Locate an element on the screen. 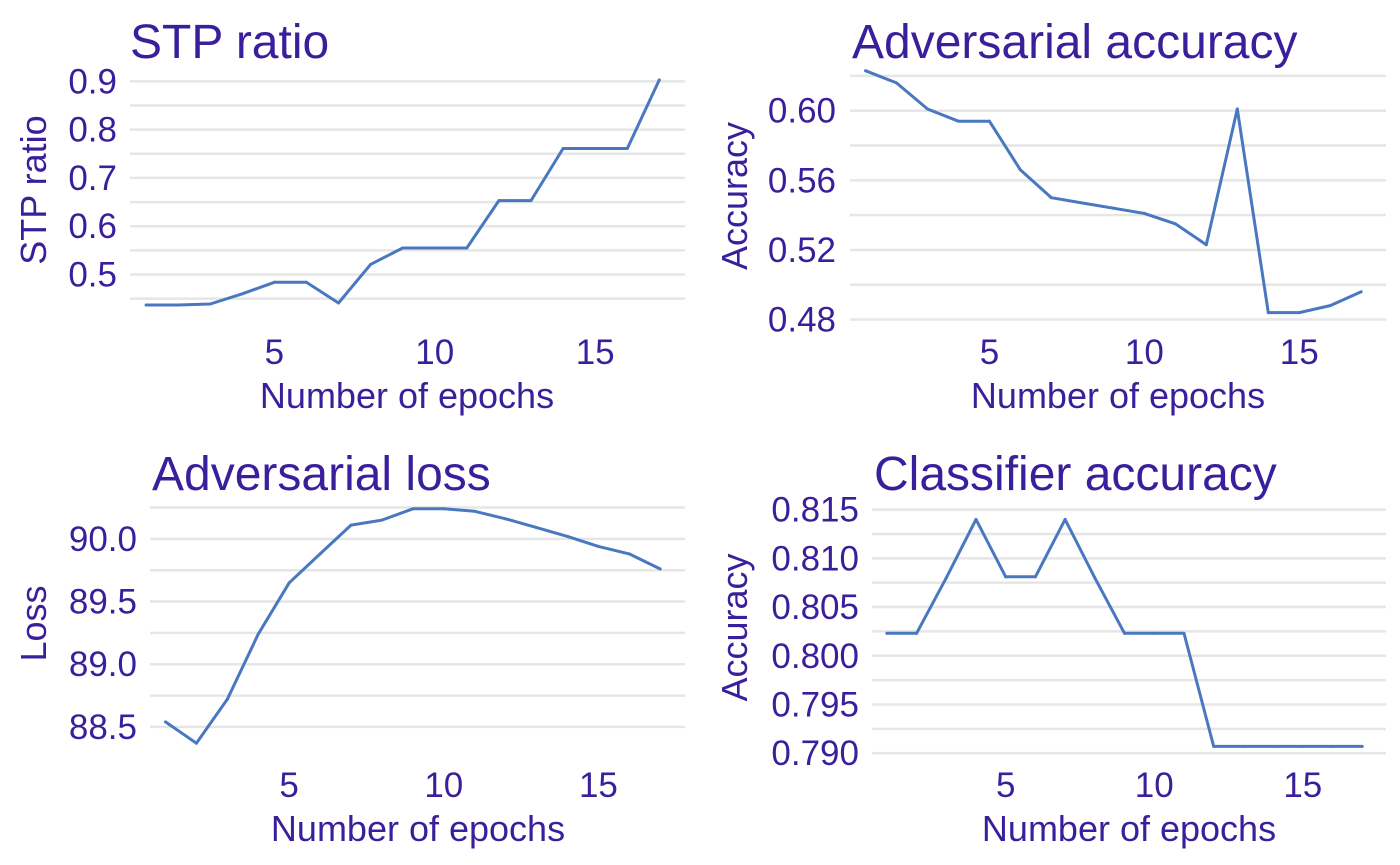 Image resolution: width=1400 pixels, height=865 pixels. chart-title: Adversarial accuracy is located at coordinates (1075, 42).